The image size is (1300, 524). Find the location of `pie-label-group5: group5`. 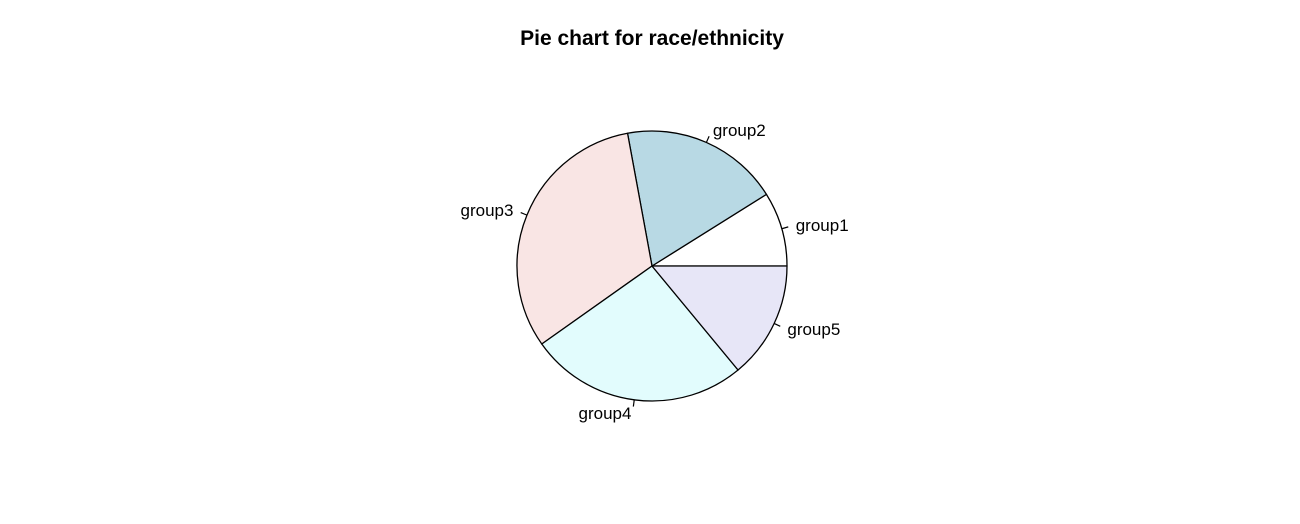

pie-label-group5: group5 is located at coordinates (813, 329).